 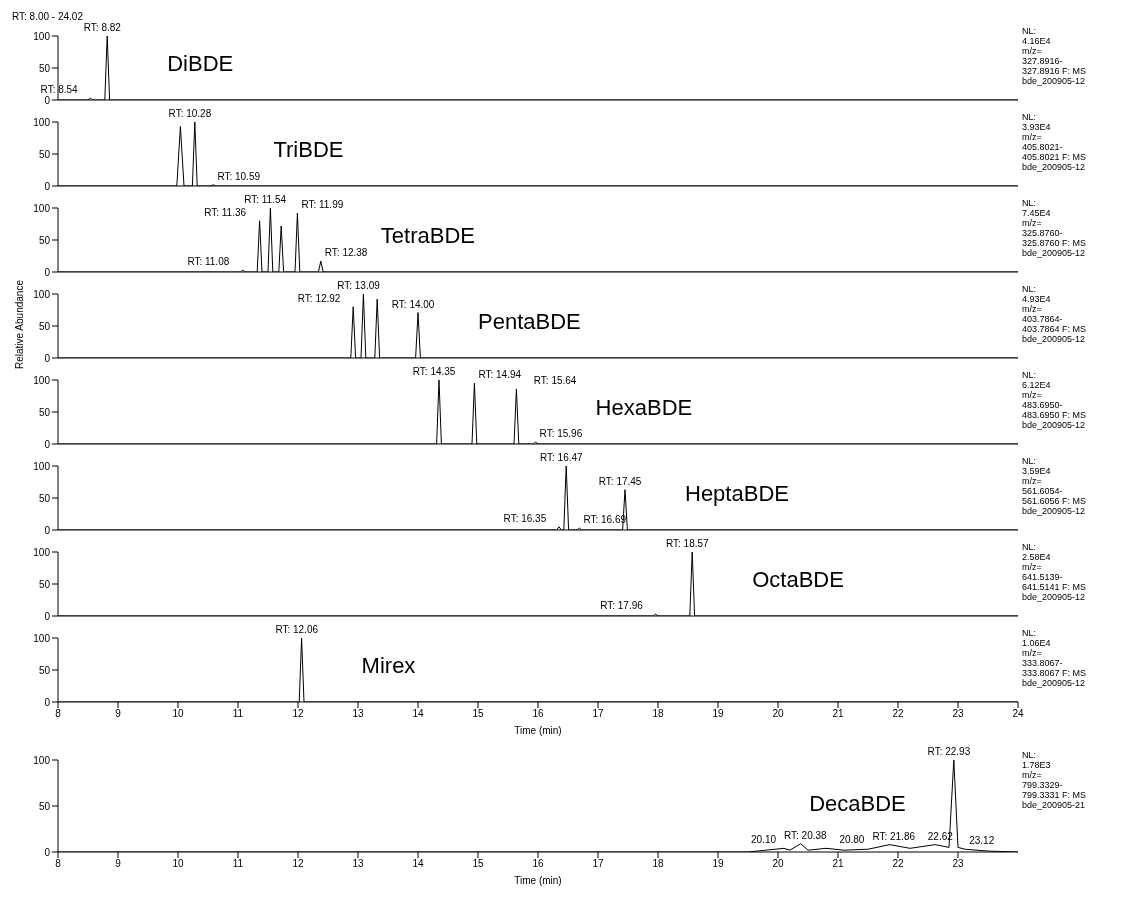 What do you see at coordinates (852, 840) in the screenshot?
I see `annotation: 20.80` at bounding box center [852, 840].